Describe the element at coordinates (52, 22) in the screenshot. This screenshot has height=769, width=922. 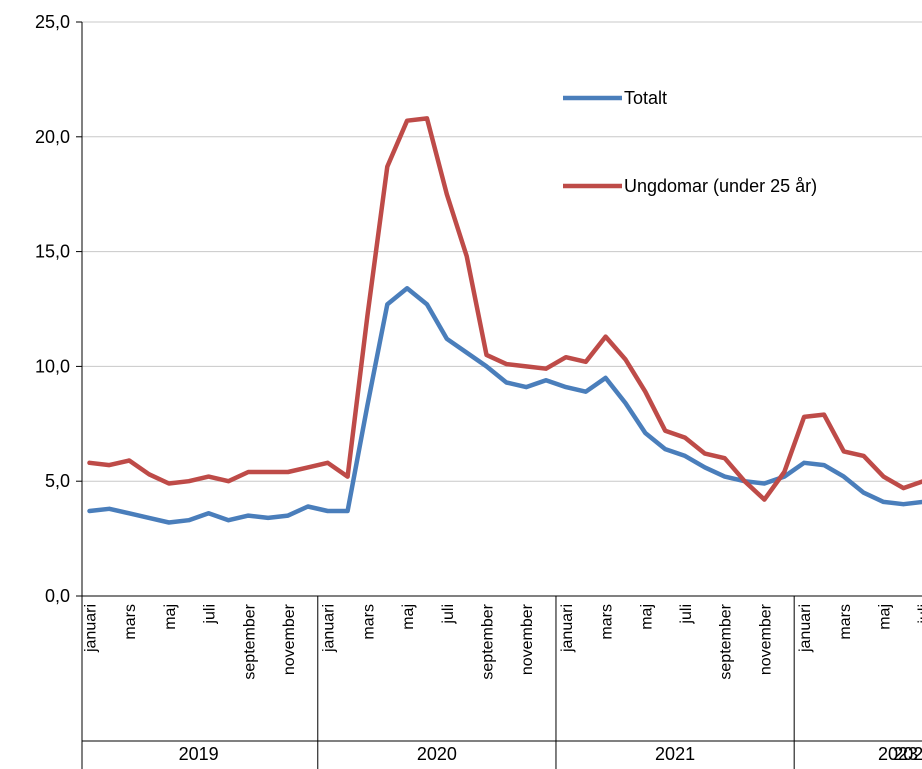
I see `y-tick-label: 25,0` at that location.